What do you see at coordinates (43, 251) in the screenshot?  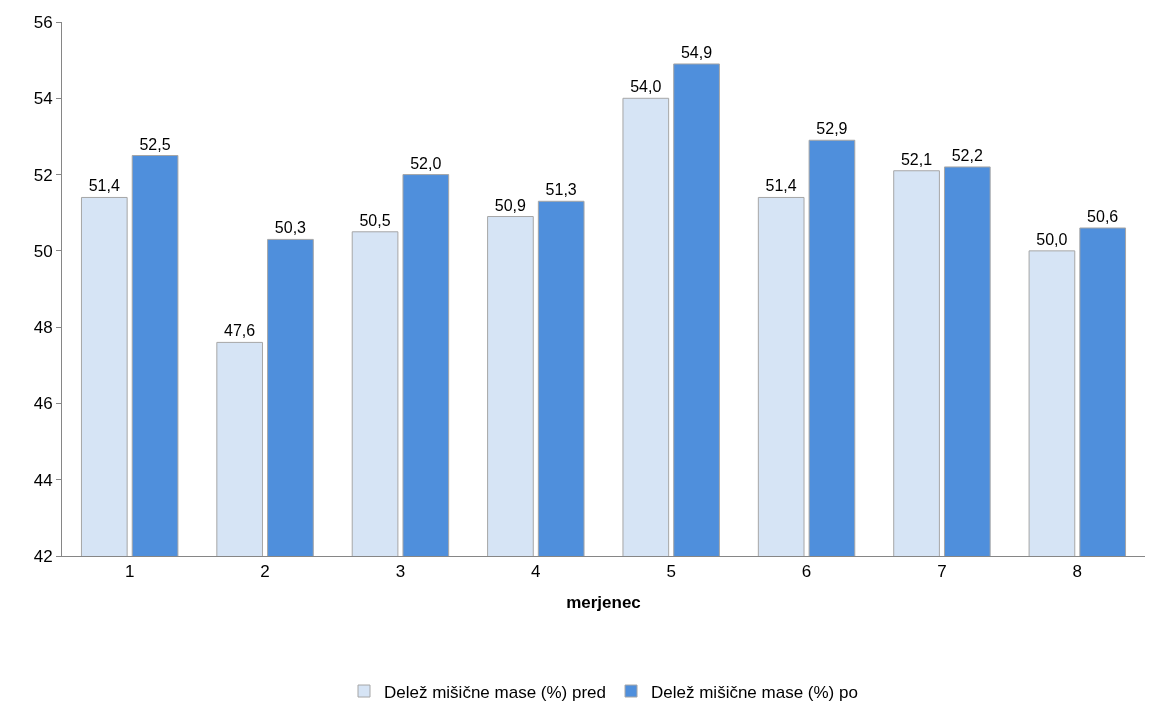 I see `y-tick-label: 50` at bounding box center [43, 251].